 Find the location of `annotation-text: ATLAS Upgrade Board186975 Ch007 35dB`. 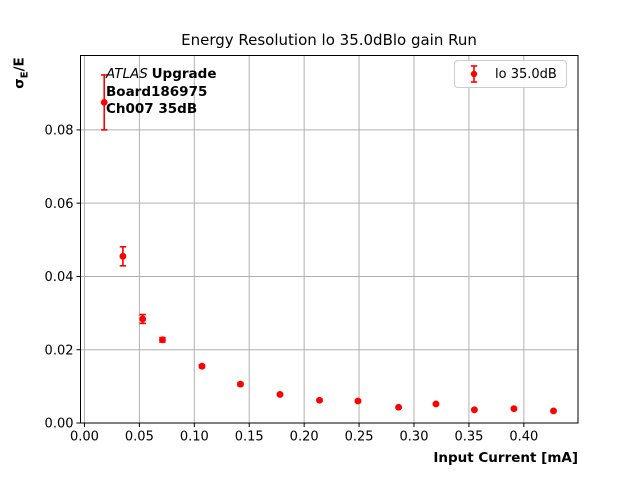

annotation-text: ATLAS Upgrade Board186975 Ch007 35dB is located at coordinates (161, 92).